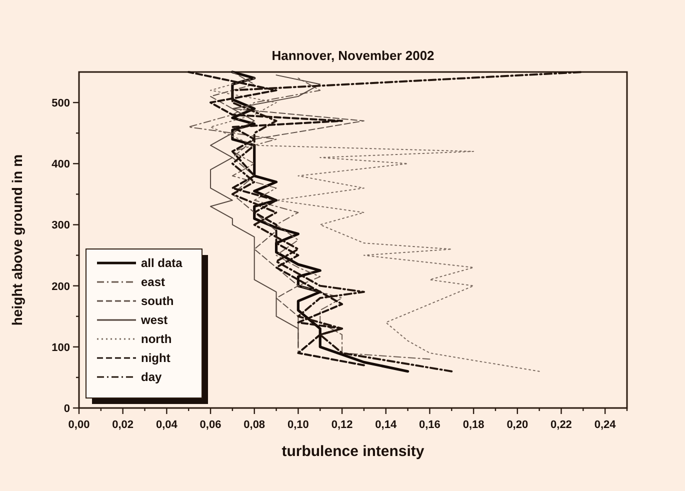  I want to click on y-tick-label: 400, so click(61, 164).